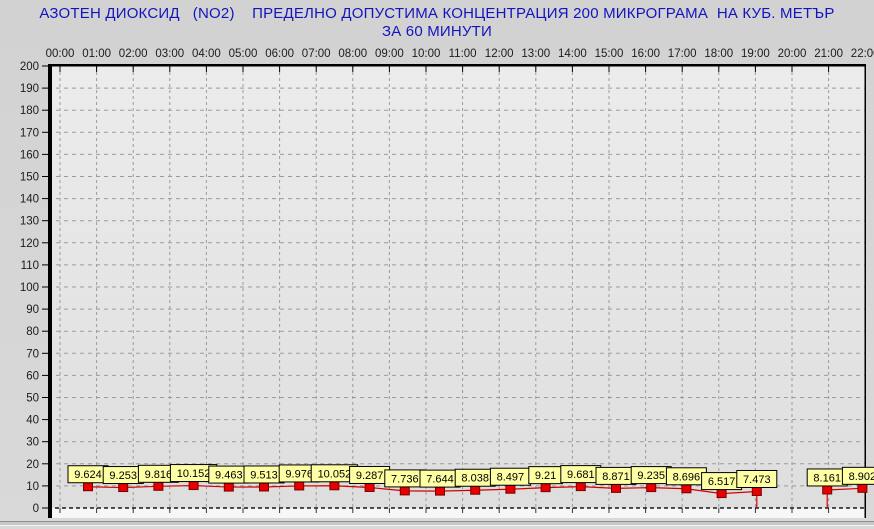  I want to click on y-axis-label: 170, so click(29, 133).